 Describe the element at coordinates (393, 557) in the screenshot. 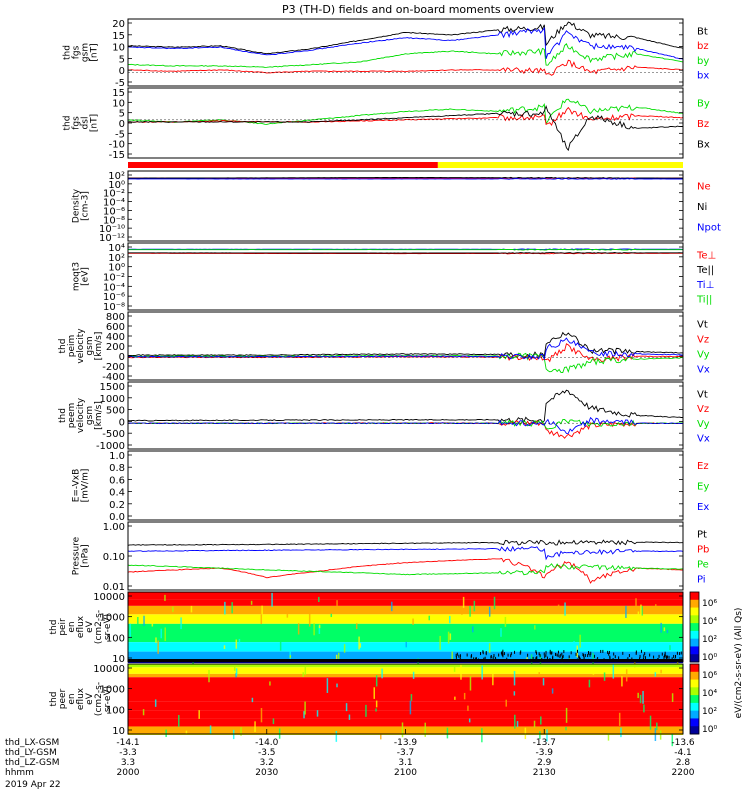

I see `y-ticks-pressure: 1.00 0.10 0.01` at that location.